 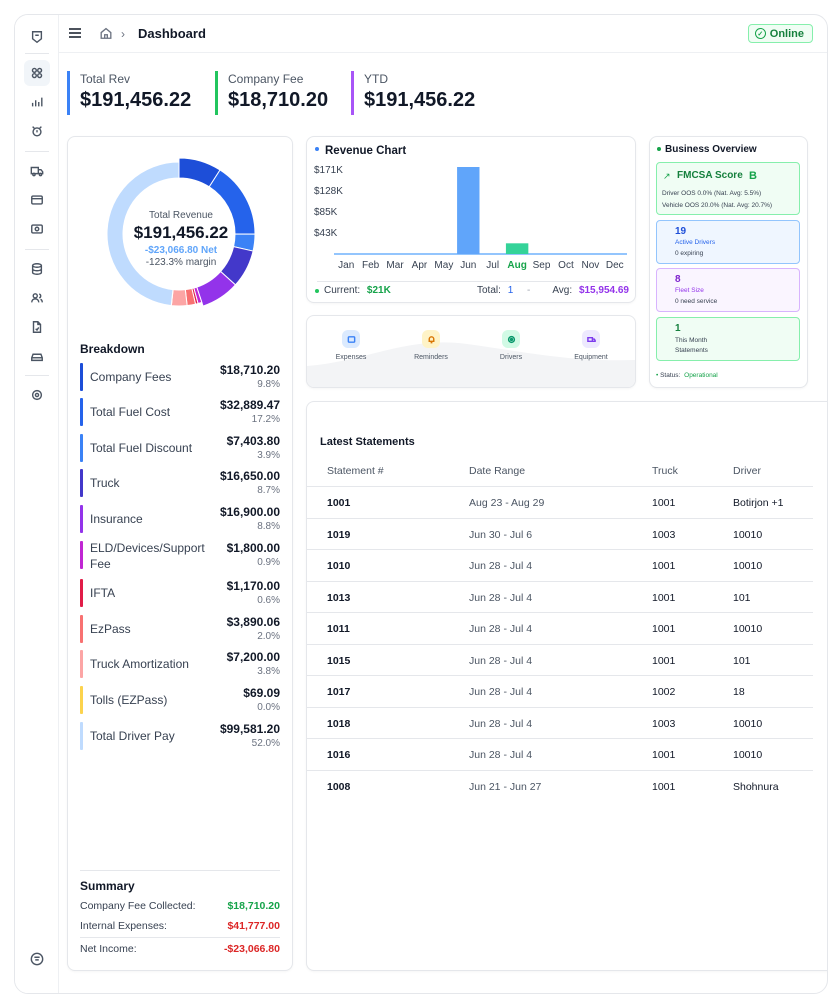 I want to click on statements-tile: 1 This Month Statements, so click(x=728, y=339).